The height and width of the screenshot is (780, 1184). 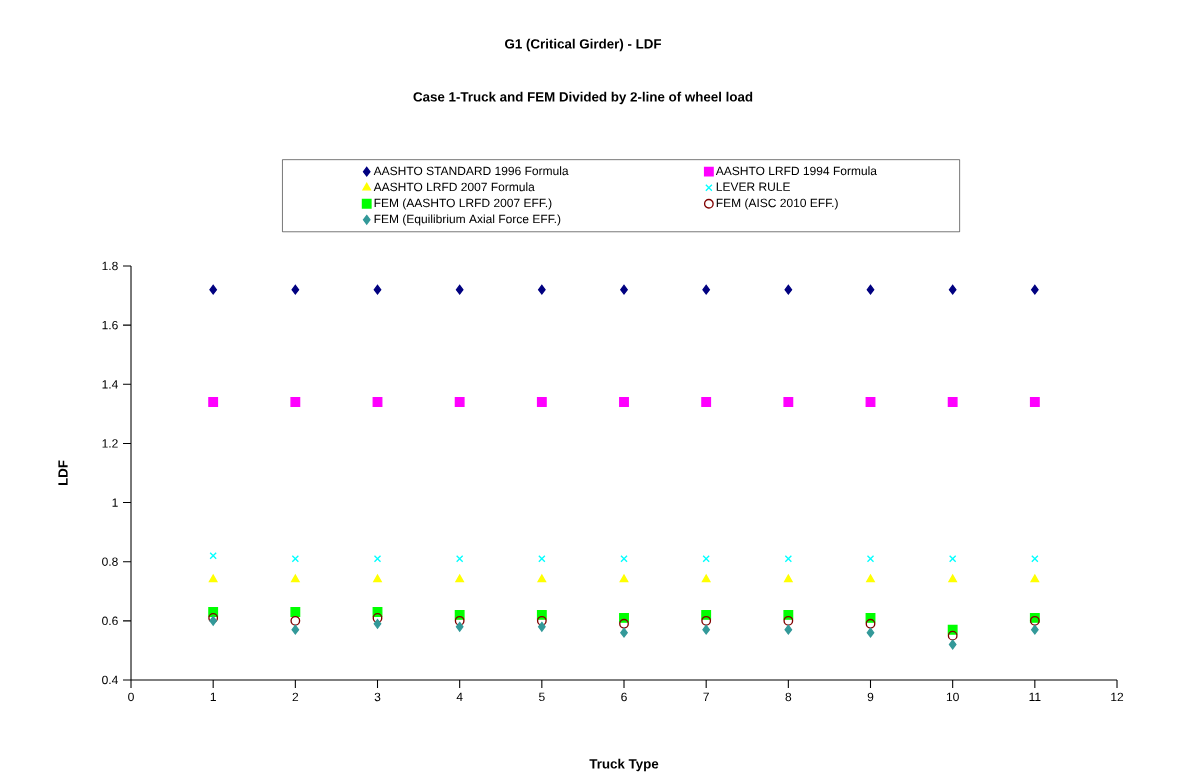 I want to click on x-axis-title: Truck Type, so click(x=624, y=765).